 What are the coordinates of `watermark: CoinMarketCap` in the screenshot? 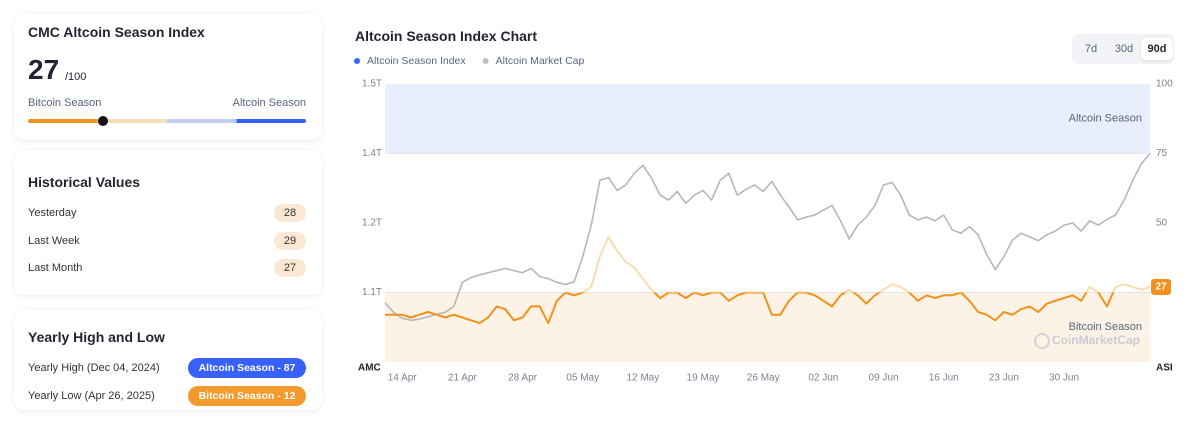 It's located at (1096, 340).